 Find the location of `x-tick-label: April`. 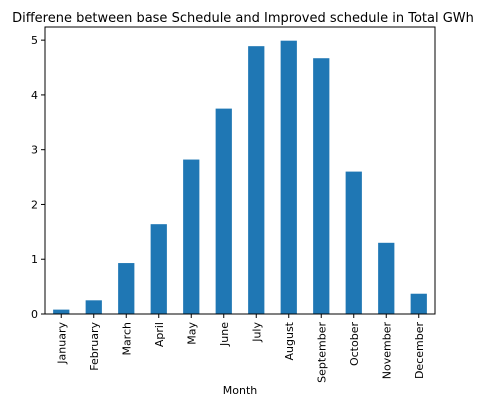

x-tick-label: April is located at coordinates (159, 334).